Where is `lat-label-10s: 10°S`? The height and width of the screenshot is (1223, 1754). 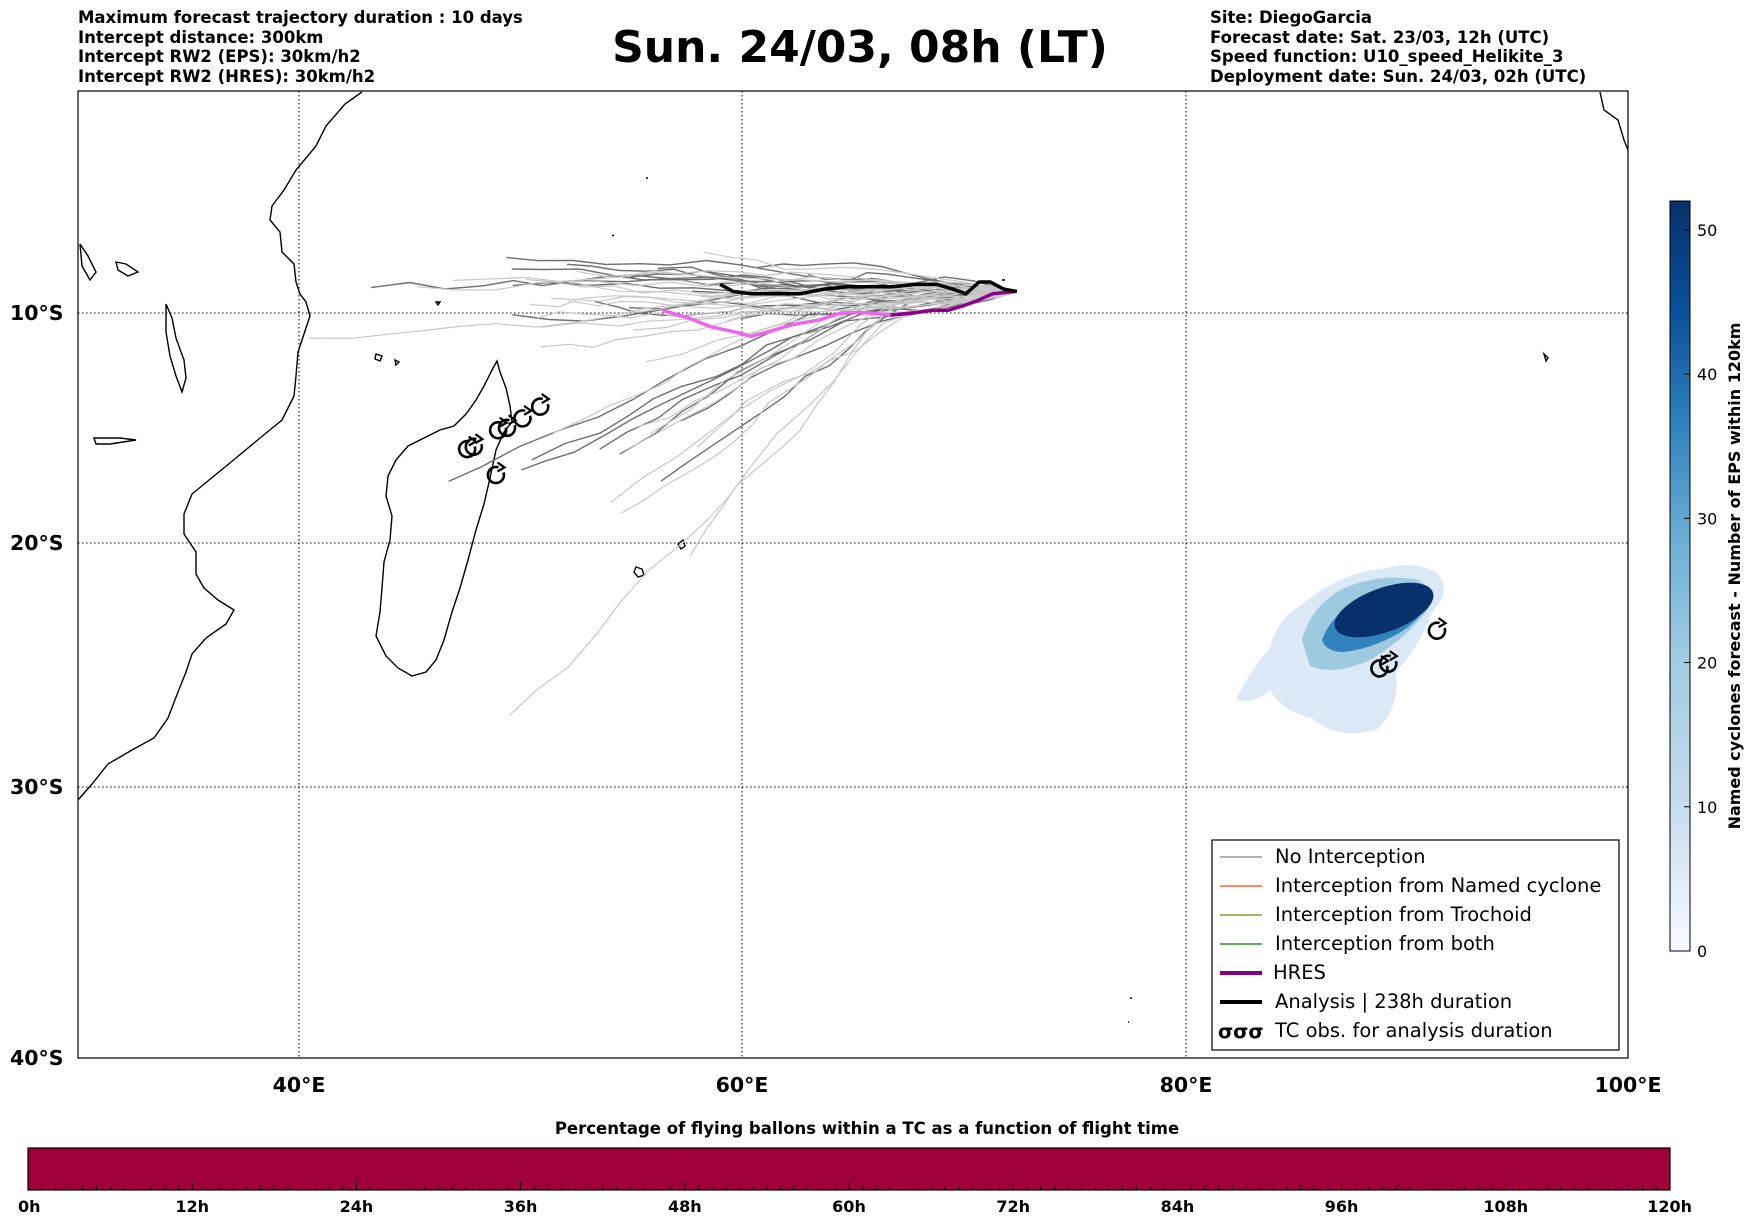
lat-label-10s: 10°S is located at coordinates (37, 313).